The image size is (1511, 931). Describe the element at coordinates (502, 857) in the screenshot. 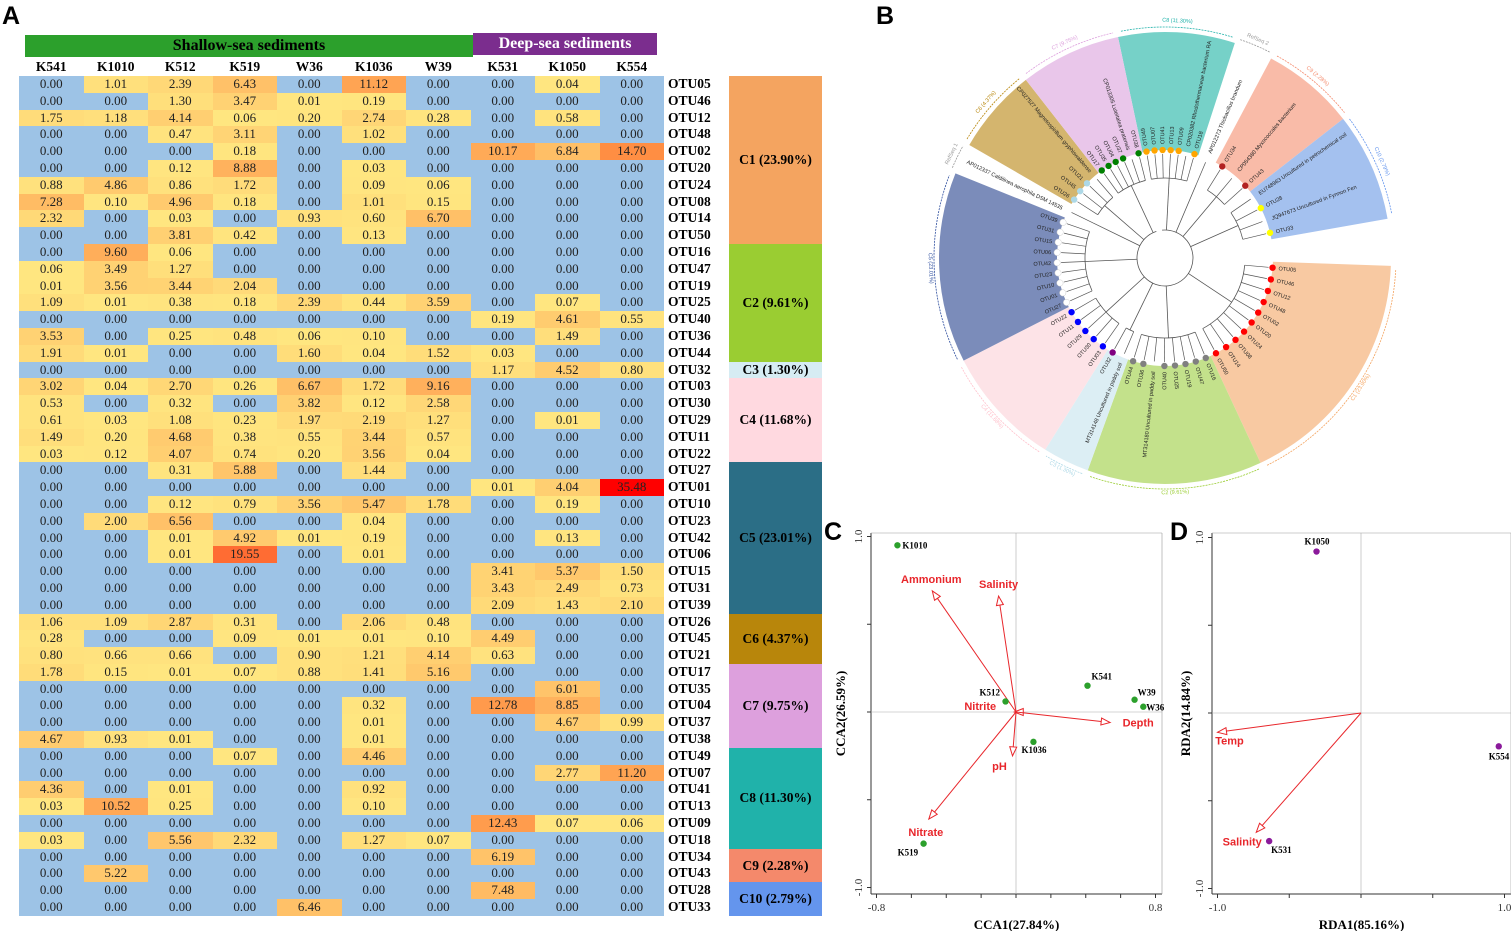

I see `heatmap-cell: 6.19` at that location.